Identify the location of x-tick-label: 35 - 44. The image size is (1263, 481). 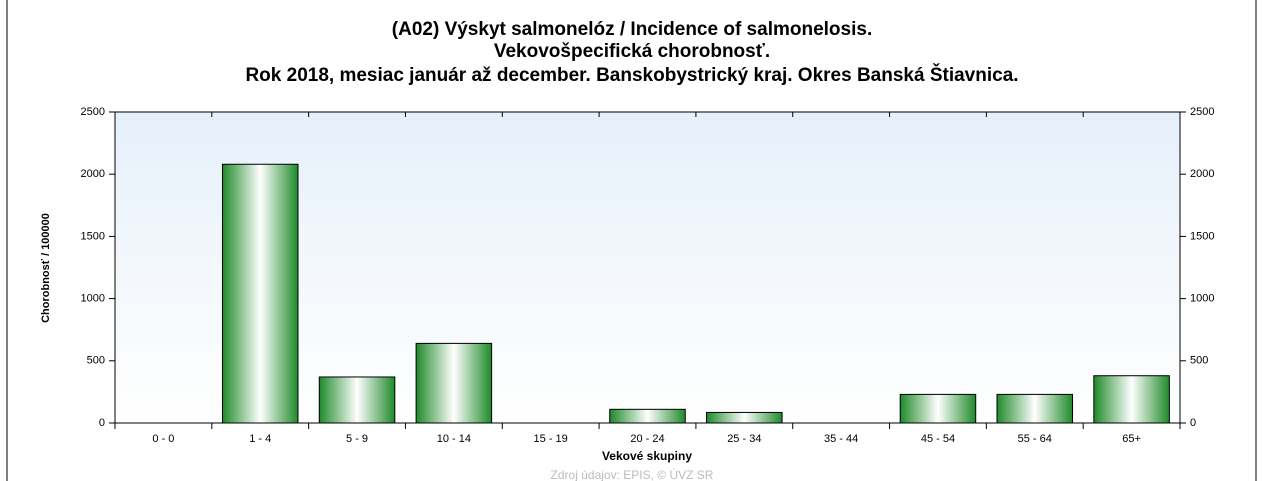
(841, 439).